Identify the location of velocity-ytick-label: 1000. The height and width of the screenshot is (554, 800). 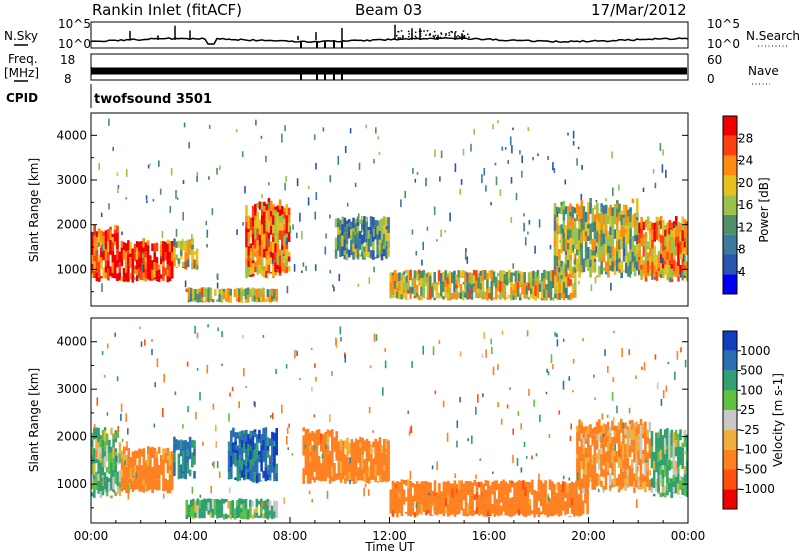
(71, 484).